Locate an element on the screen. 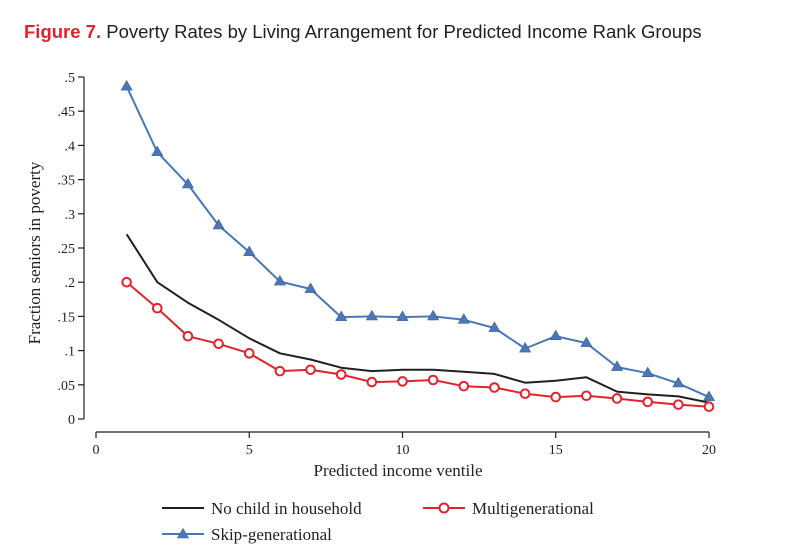 The width and height of the screenshot is (803, 551). legend-label-skip-generational: Skip-generational is located at coordinates (271, 534).